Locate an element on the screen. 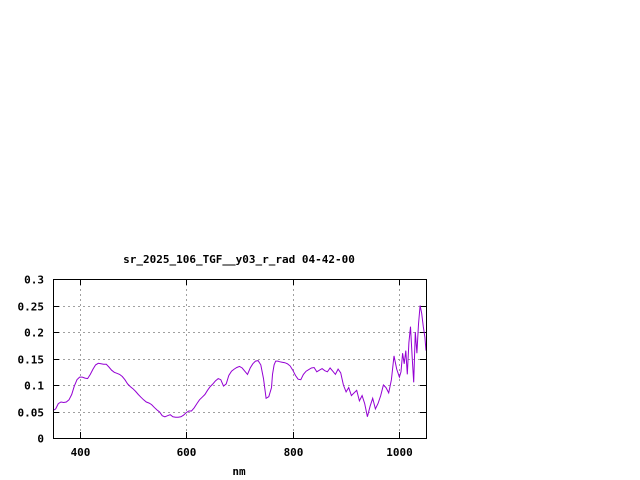 The image size is (640, 480). y-tick-label: 0.15 is located at coordinates (31, 360).